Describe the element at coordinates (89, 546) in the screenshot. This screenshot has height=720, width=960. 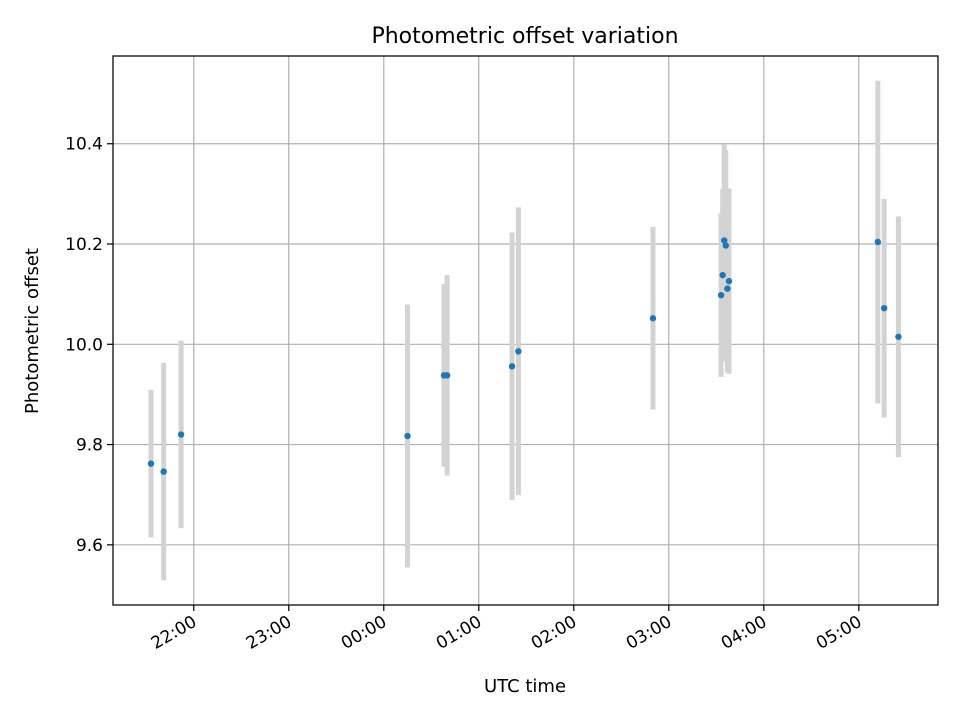
I see `y-tick-label: 9.6` at that location.